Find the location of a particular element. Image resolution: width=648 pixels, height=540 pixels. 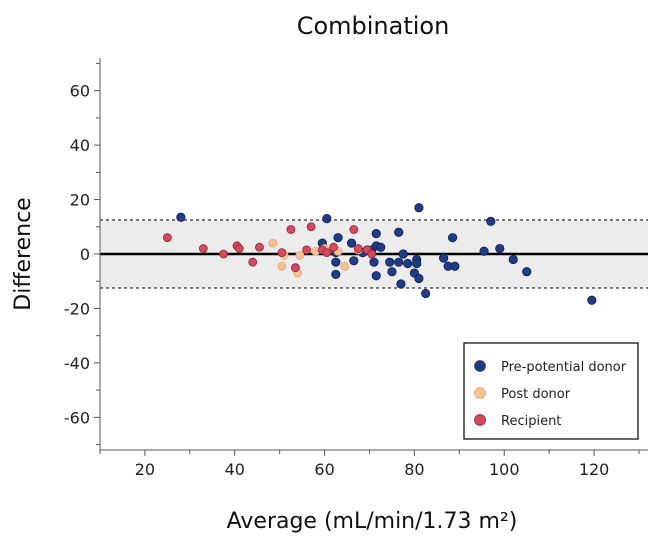

legend-label-recipient: Recipient is located at coordinates (531, 421).